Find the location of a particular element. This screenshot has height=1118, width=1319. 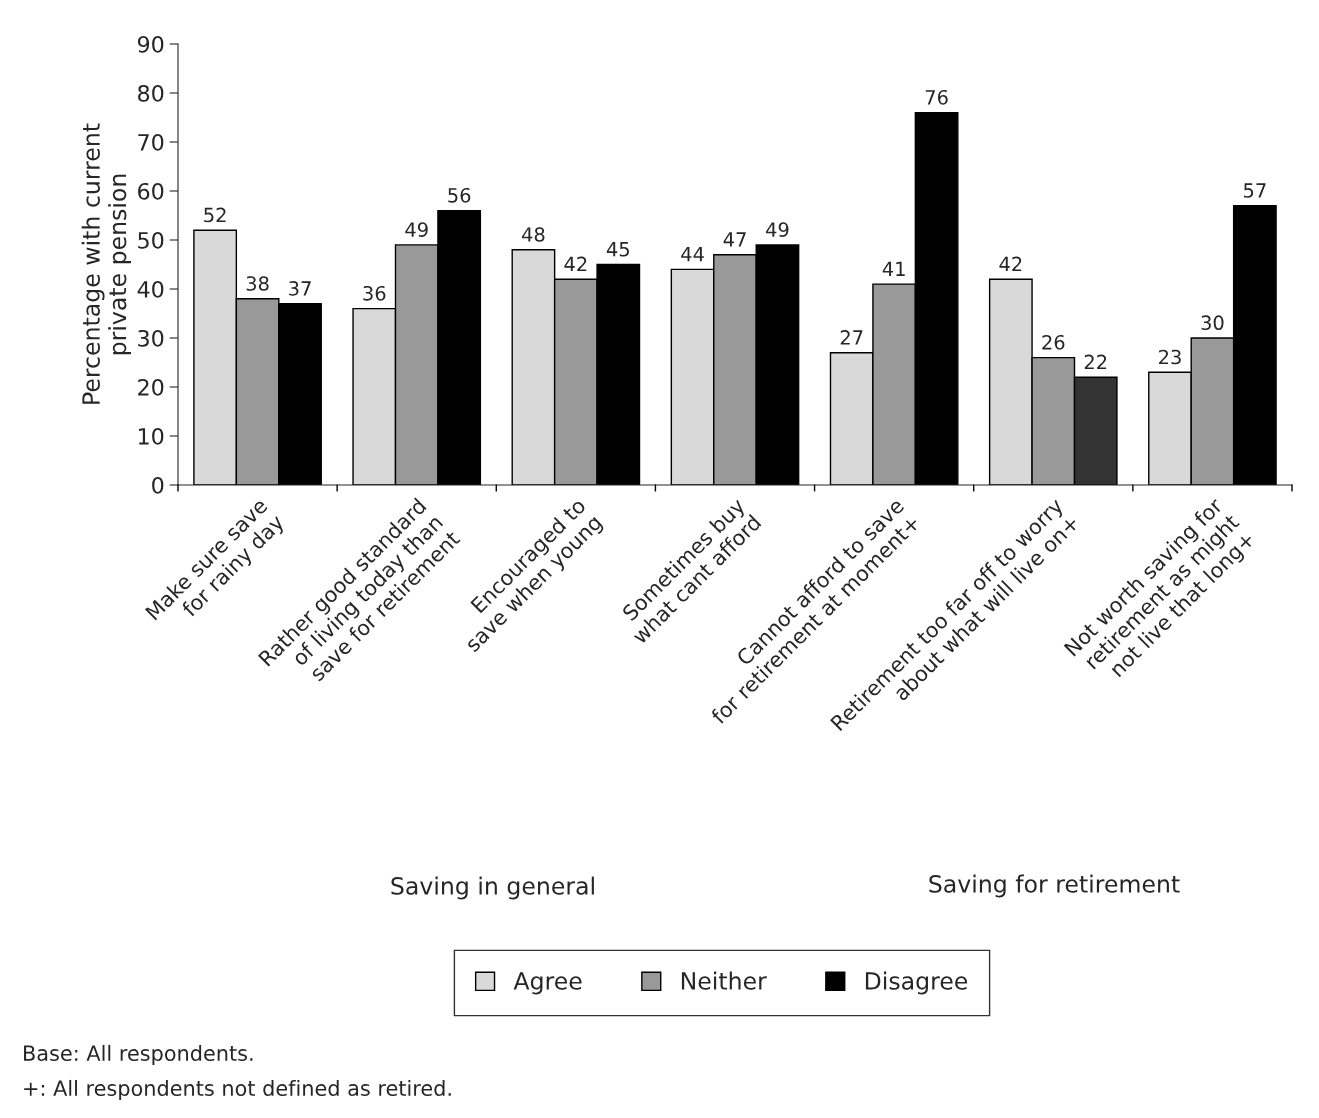

data-label: 52 is located at coordinates (215, 215).